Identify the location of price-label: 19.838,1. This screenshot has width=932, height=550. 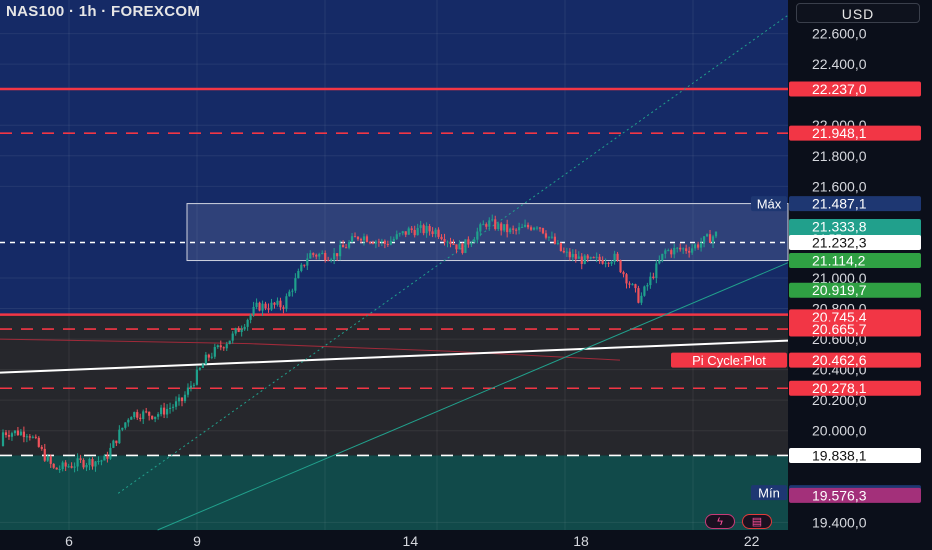
(839, 455).